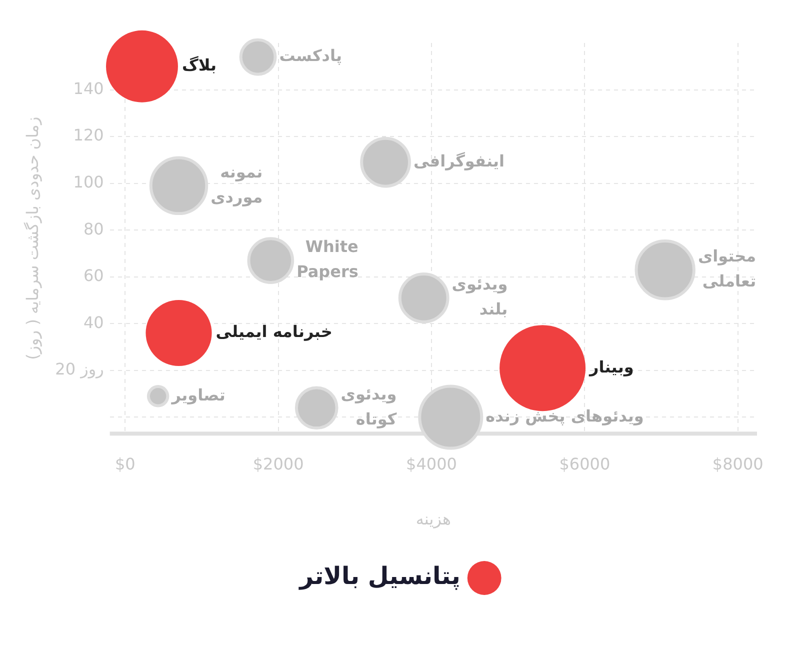 The width and height of the screenshot is (800, 650). I want to click on annotation: ویدئوی بلند, so click(480, 296).